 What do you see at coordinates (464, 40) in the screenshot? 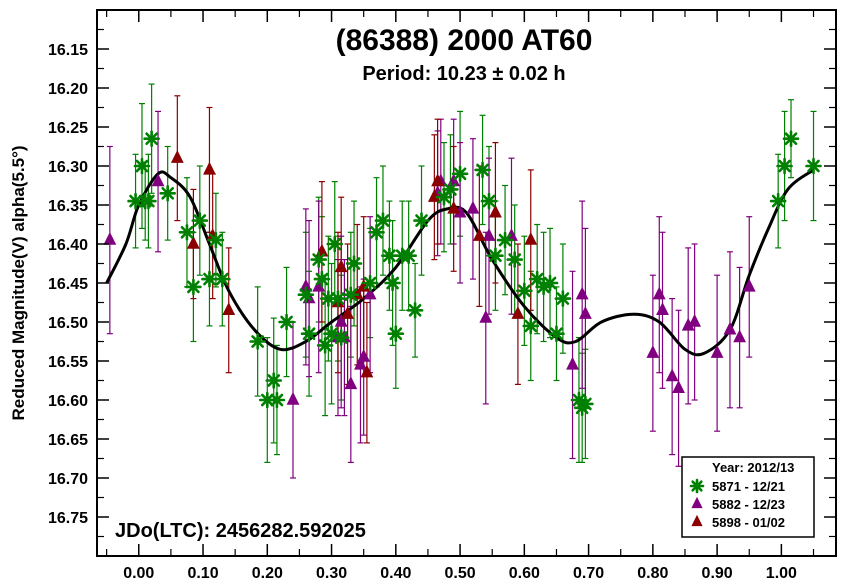
I see `chart-title: (86388) 2000 AT60` at bounding box center [464, 40].